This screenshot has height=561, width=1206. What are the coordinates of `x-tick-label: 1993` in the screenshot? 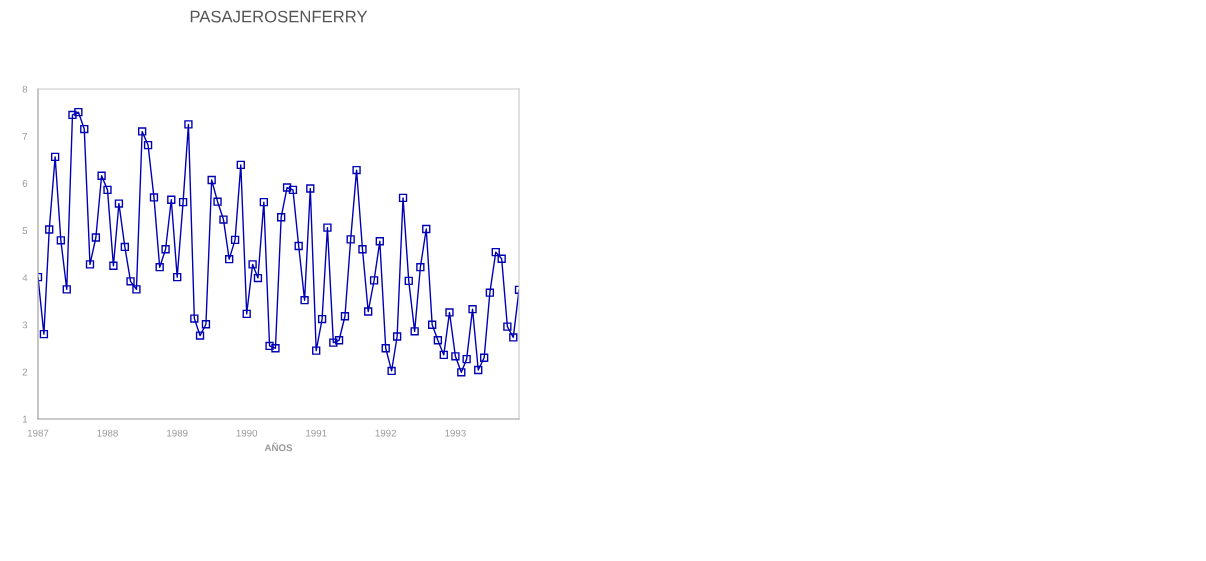 It's located at (455, 433).